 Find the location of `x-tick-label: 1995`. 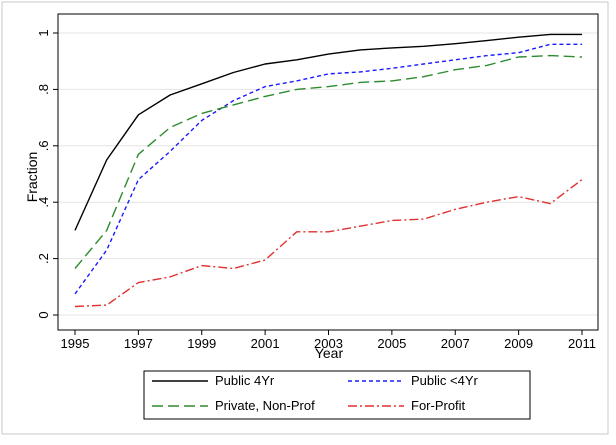

x-tick-label: 1995 is located at coordinates (75, 343).